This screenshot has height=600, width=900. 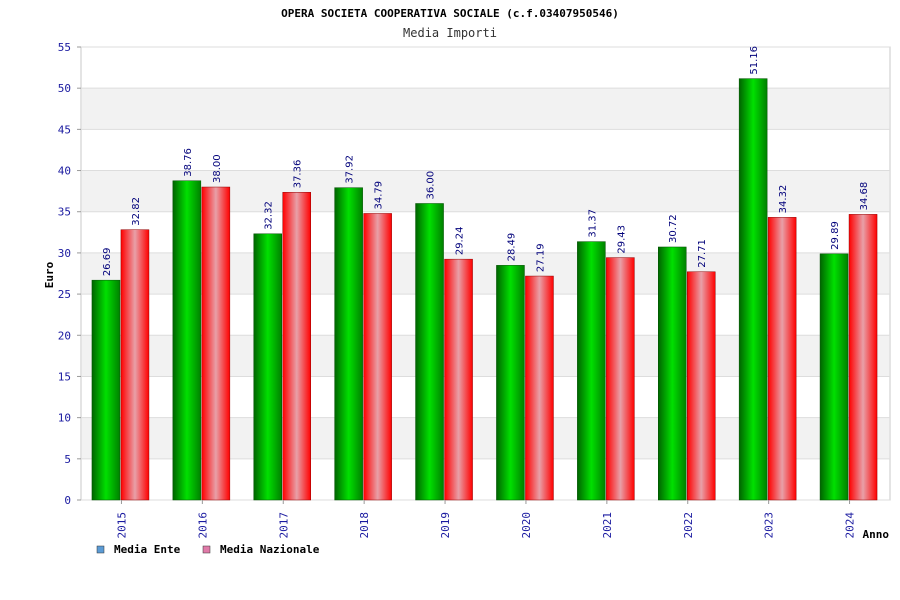 I want to click on bar-media-ente-2016, so click(x=187, y=340).